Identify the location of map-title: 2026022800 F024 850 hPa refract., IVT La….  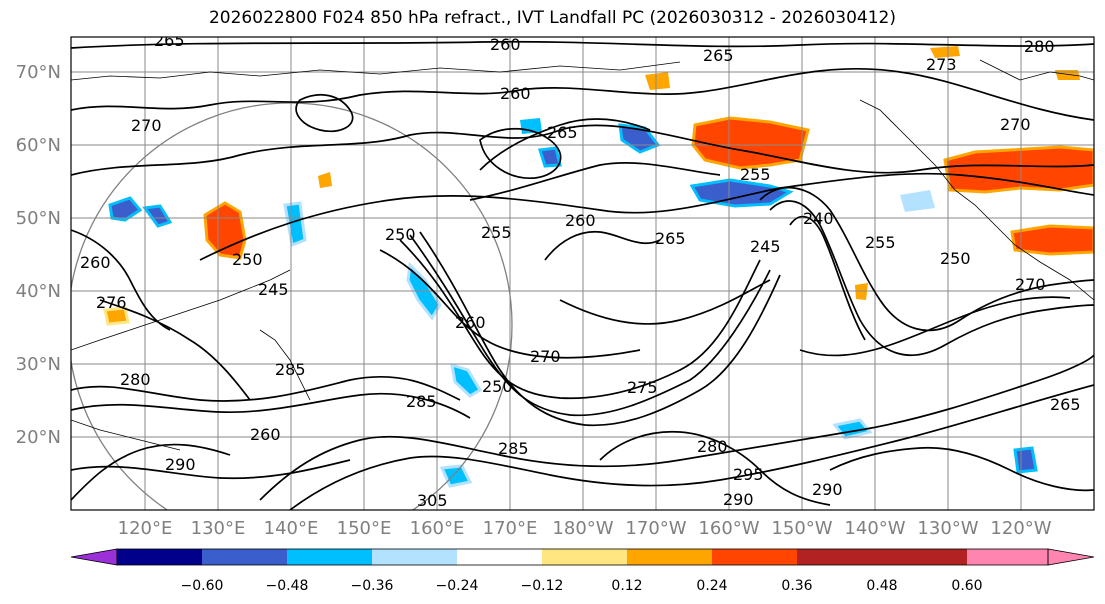
(552, 18).